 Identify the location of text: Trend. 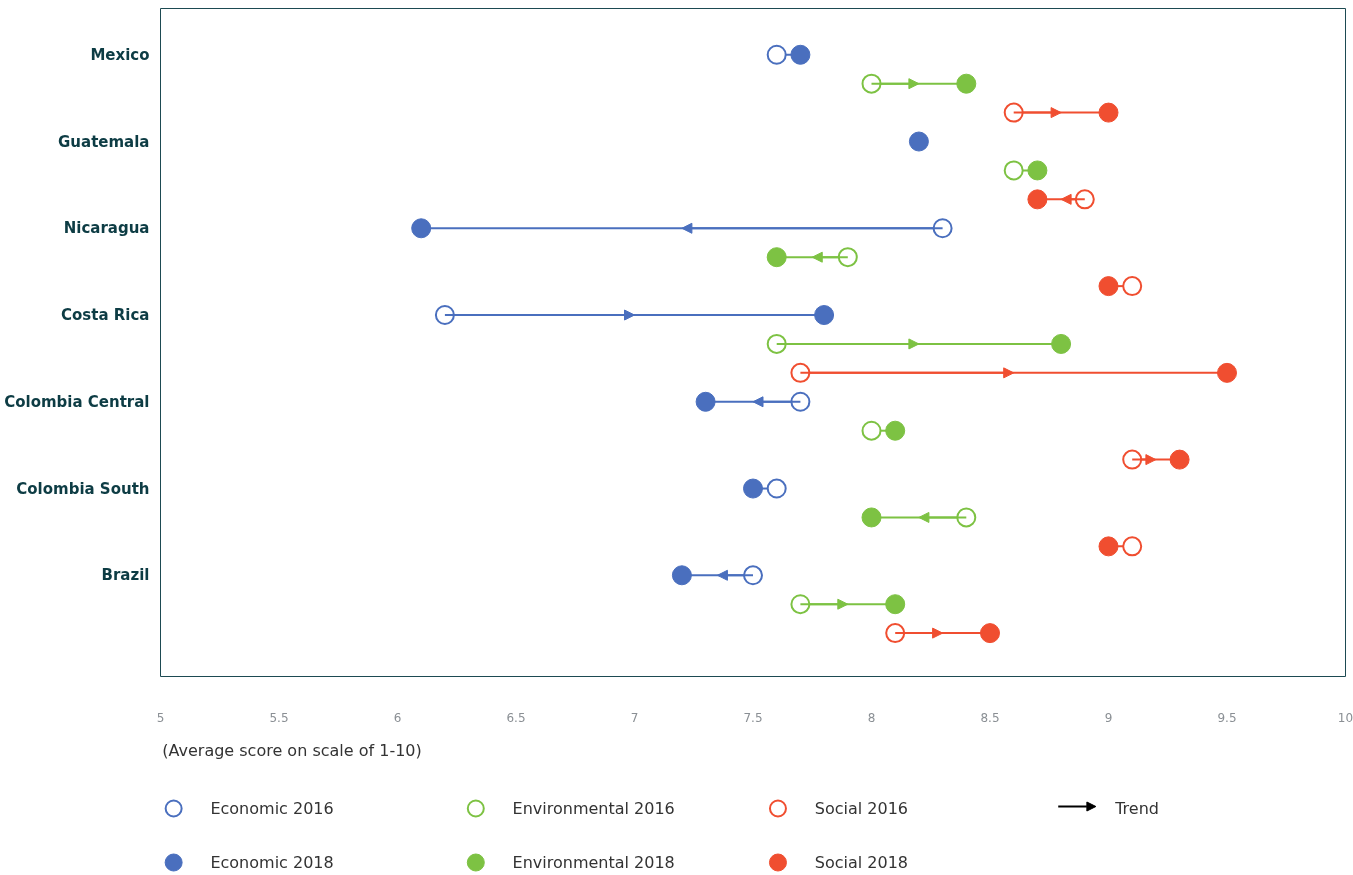
(1136, 808).